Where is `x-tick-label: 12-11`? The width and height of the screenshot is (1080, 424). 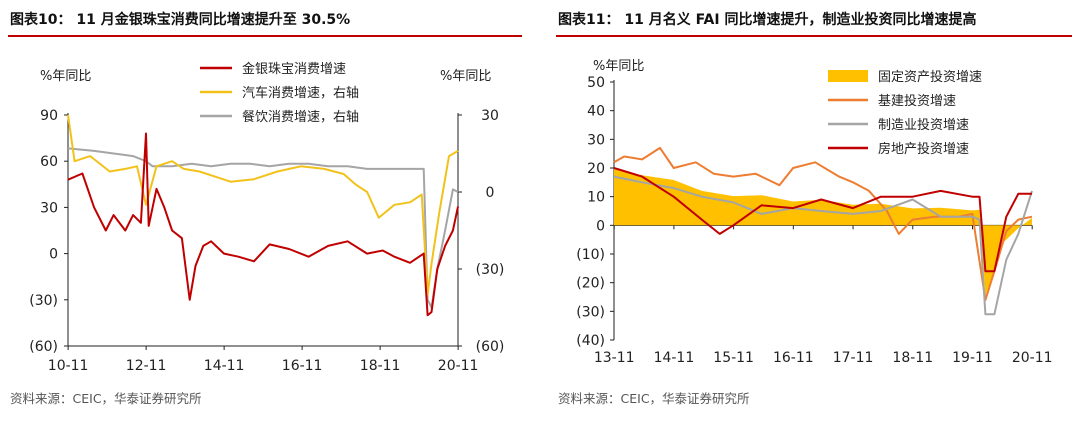 x-tick-label: 12-11 is located at coordinates (146, 366).